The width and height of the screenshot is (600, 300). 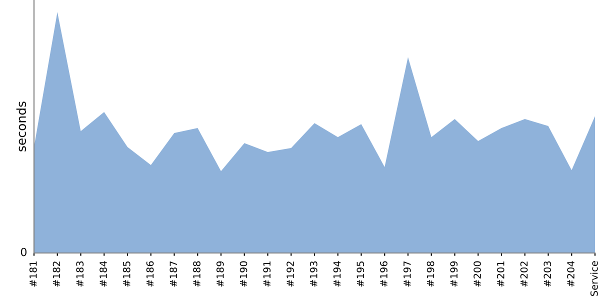 I want to click on x-tick-label: #190, so click(x=244, y=274).